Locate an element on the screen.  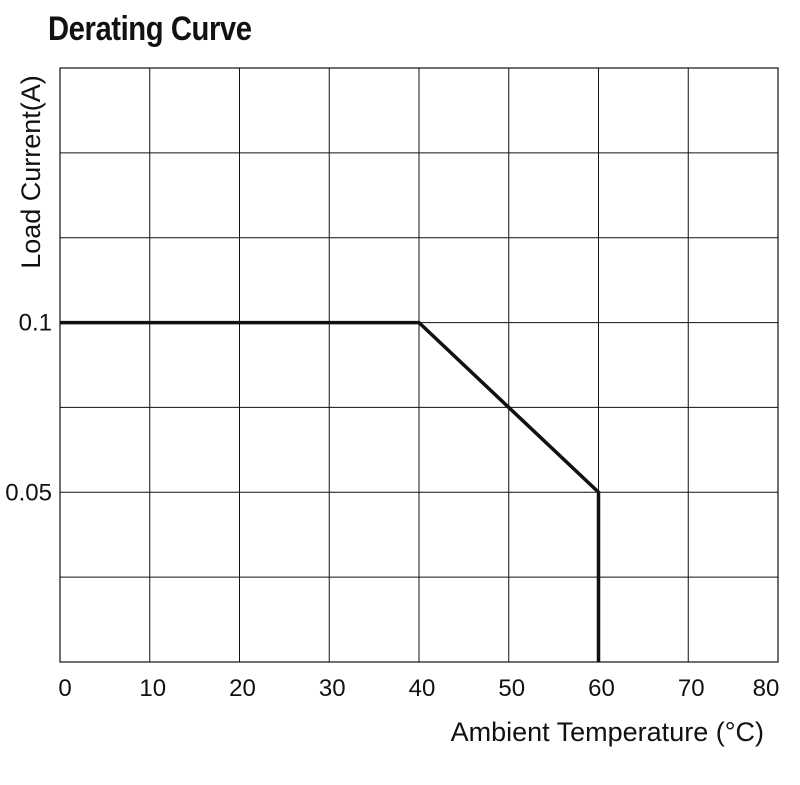
x-tick-labels: 0 10 20 30 40 50 60 70 80 is located at coordinates (418, 688).